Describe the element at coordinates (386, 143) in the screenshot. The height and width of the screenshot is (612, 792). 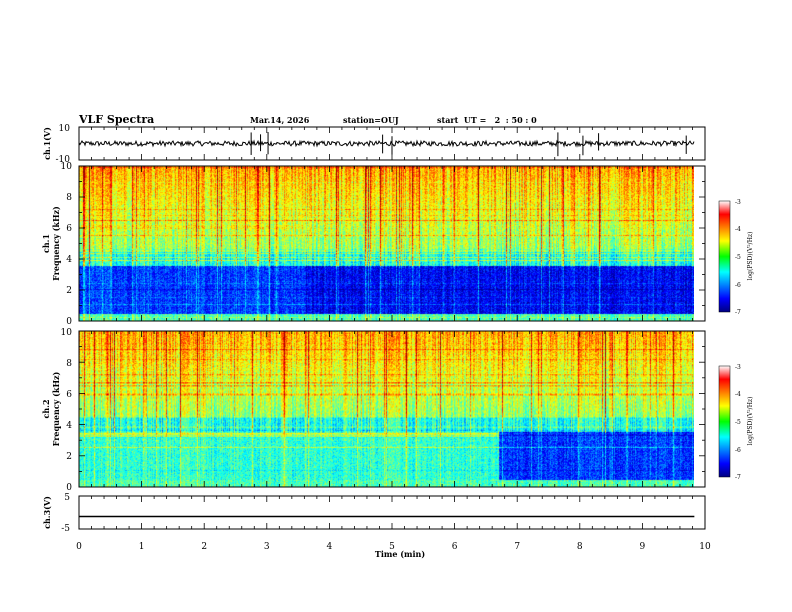
I see `ch1-waveform-trace` at that location.